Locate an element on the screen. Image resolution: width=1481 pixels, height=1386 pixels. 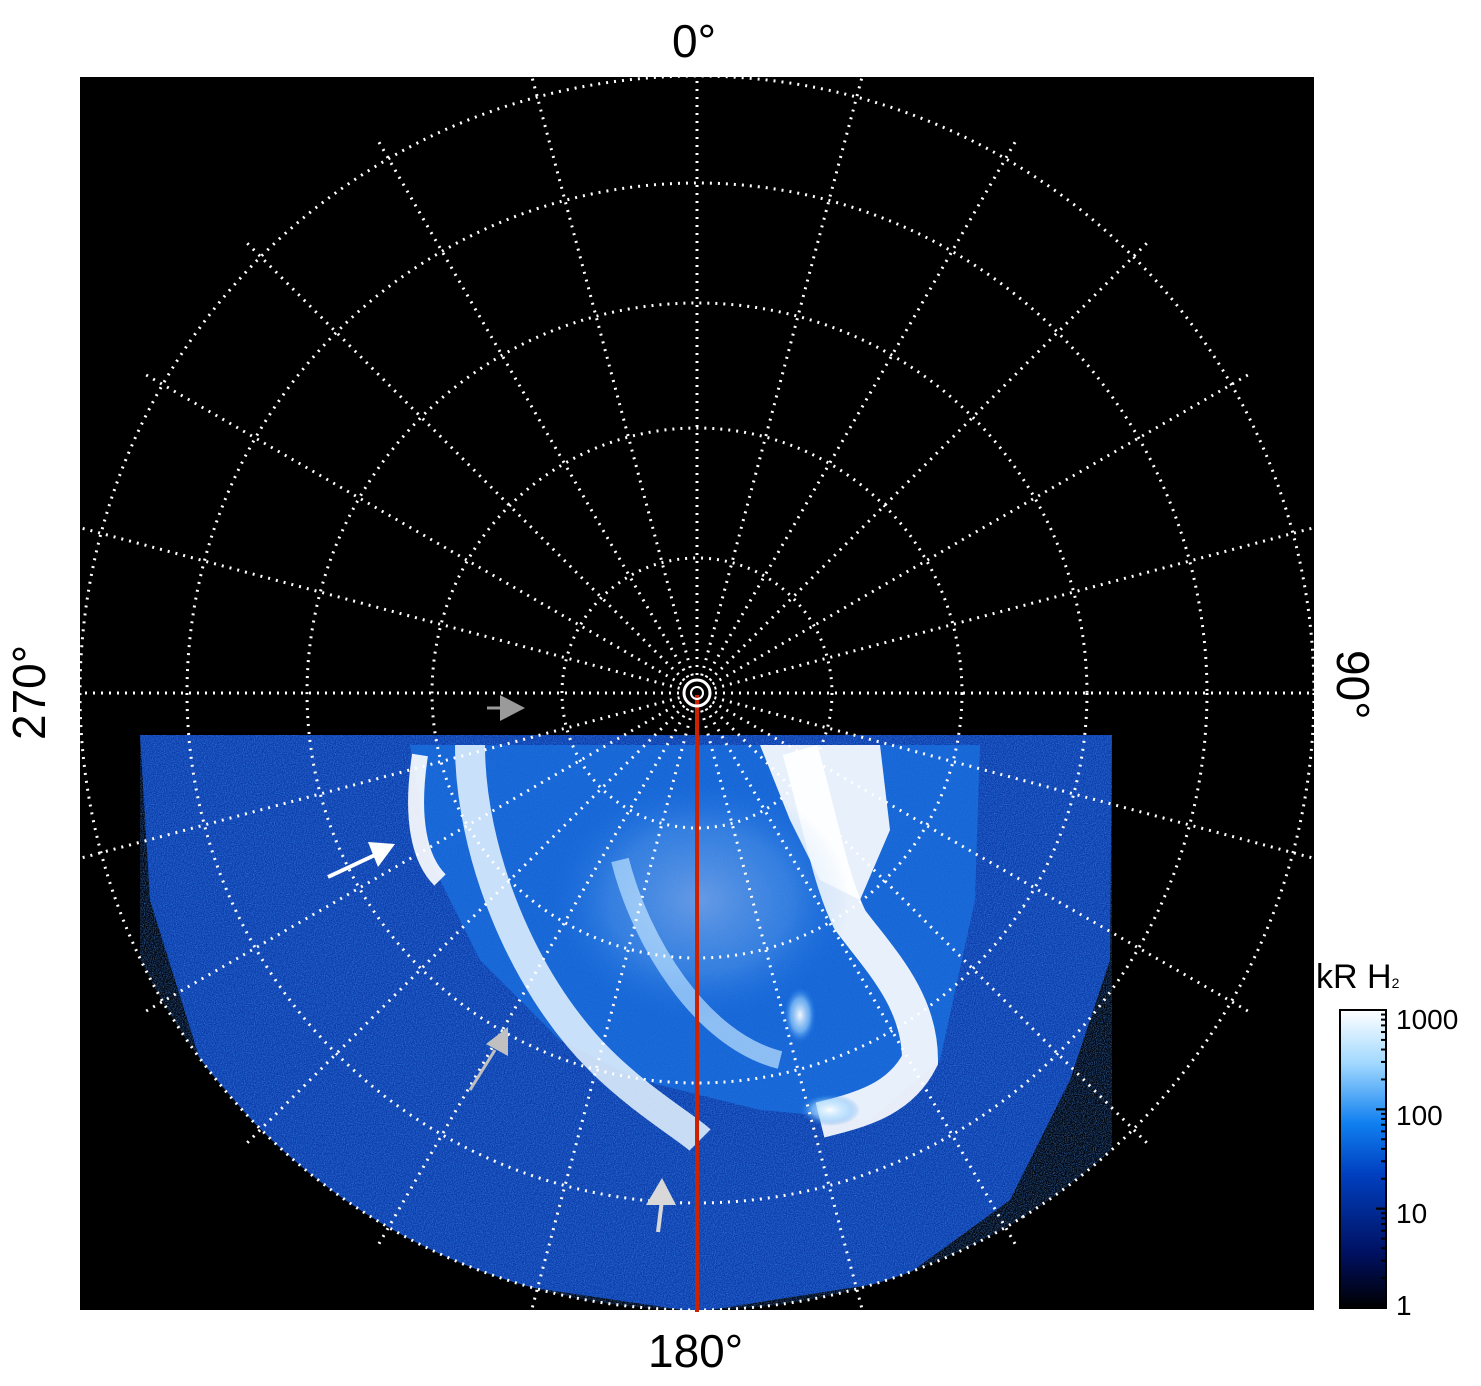
bright-spot-lower is located at coordinates (830, 1110).